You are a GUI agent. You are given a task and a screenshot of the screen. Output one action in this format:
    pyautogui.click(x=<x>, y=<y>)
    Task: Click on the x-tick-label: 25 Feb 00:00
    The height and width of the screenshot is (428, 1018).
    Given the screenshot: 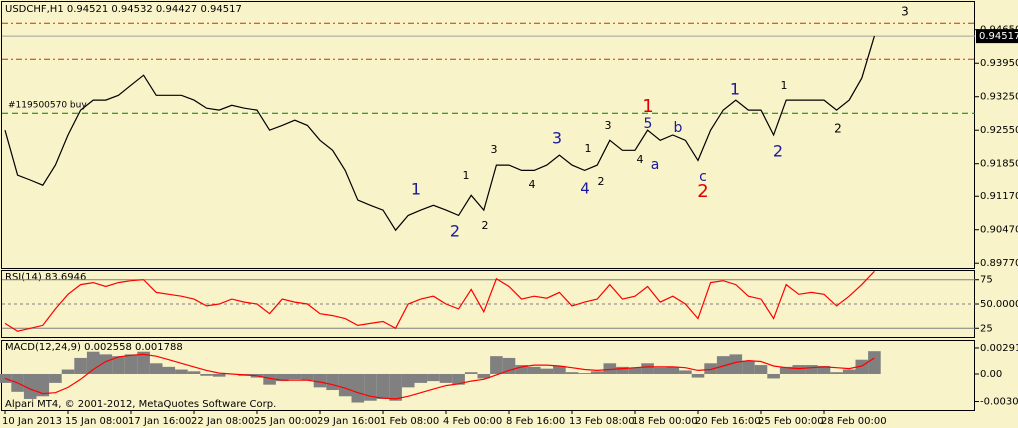 What is the action you would take?
    pyautogui.click(x=791, y=421)
    